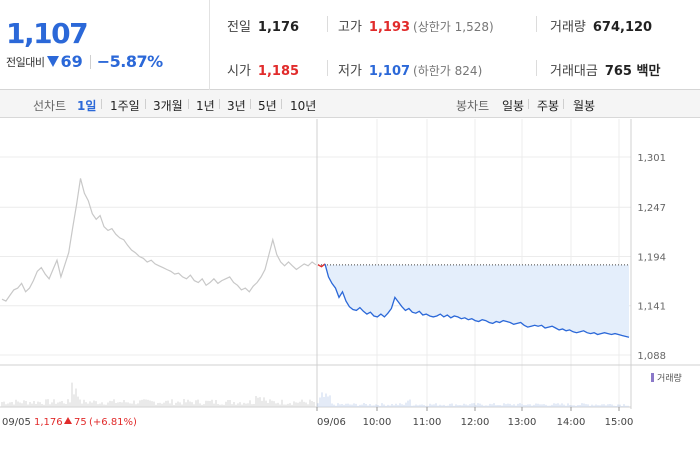 The image size is (700, 450). What do you see at coordinates (522, 422) in the screenshot?
I see `x-tick-label: 13:00` at bounding box center [522, 422].